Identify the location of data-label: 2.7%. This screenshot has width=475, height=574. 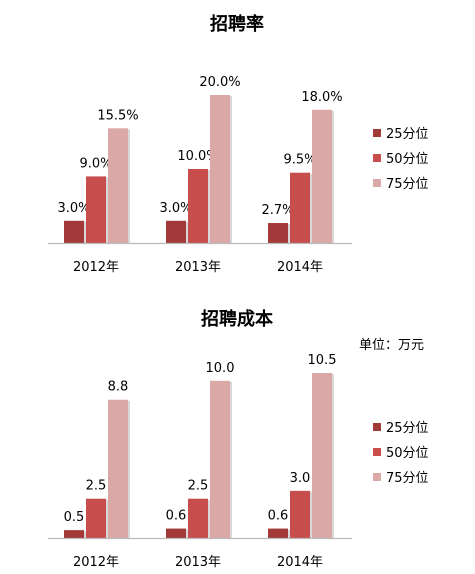
(277, 210).